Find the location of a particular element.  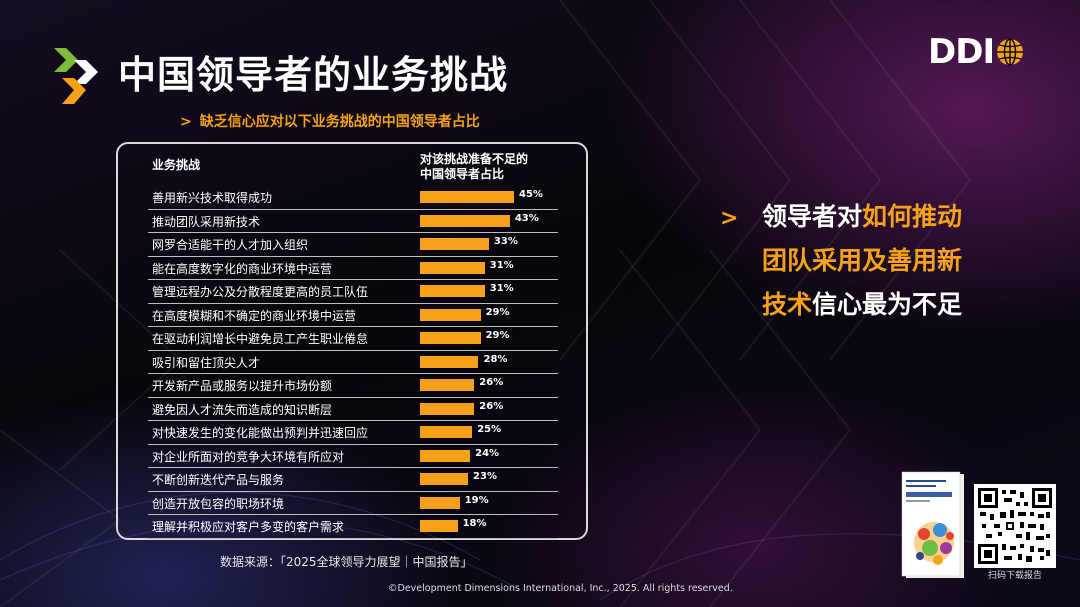

chart-row: 创造开放包容的职场环境 19% is located at coordinates (353, 503).